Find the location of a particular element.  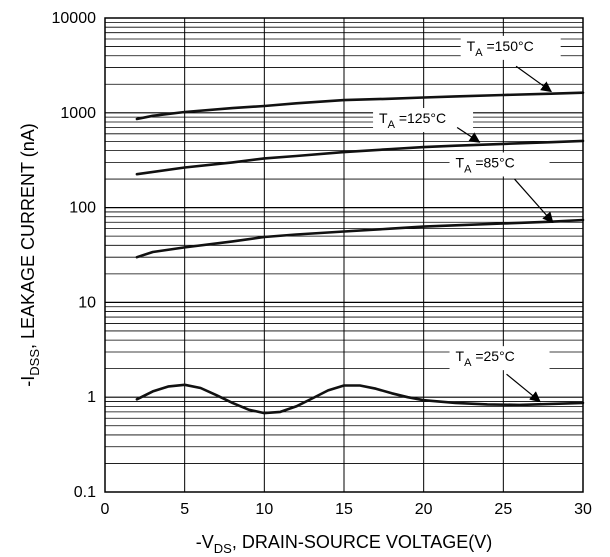

y-tick-label: 0.1 is located at coordinates (85, 492).